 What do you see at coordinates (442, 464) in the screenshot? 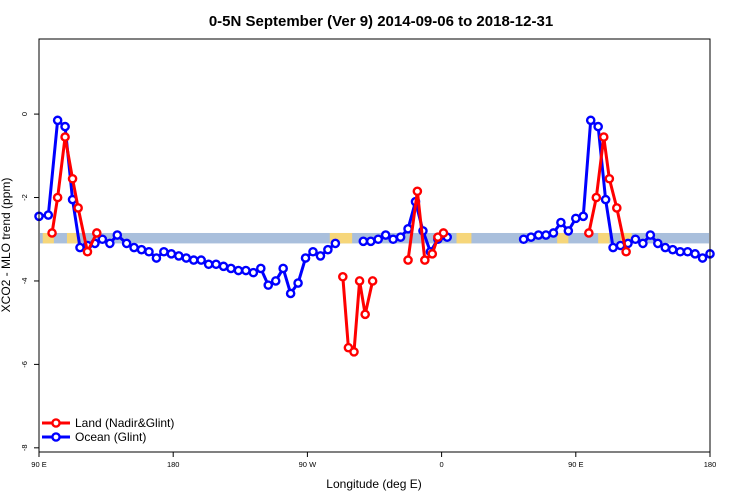
I see `x-tick-label: 0` at bounding box center [442, 464].